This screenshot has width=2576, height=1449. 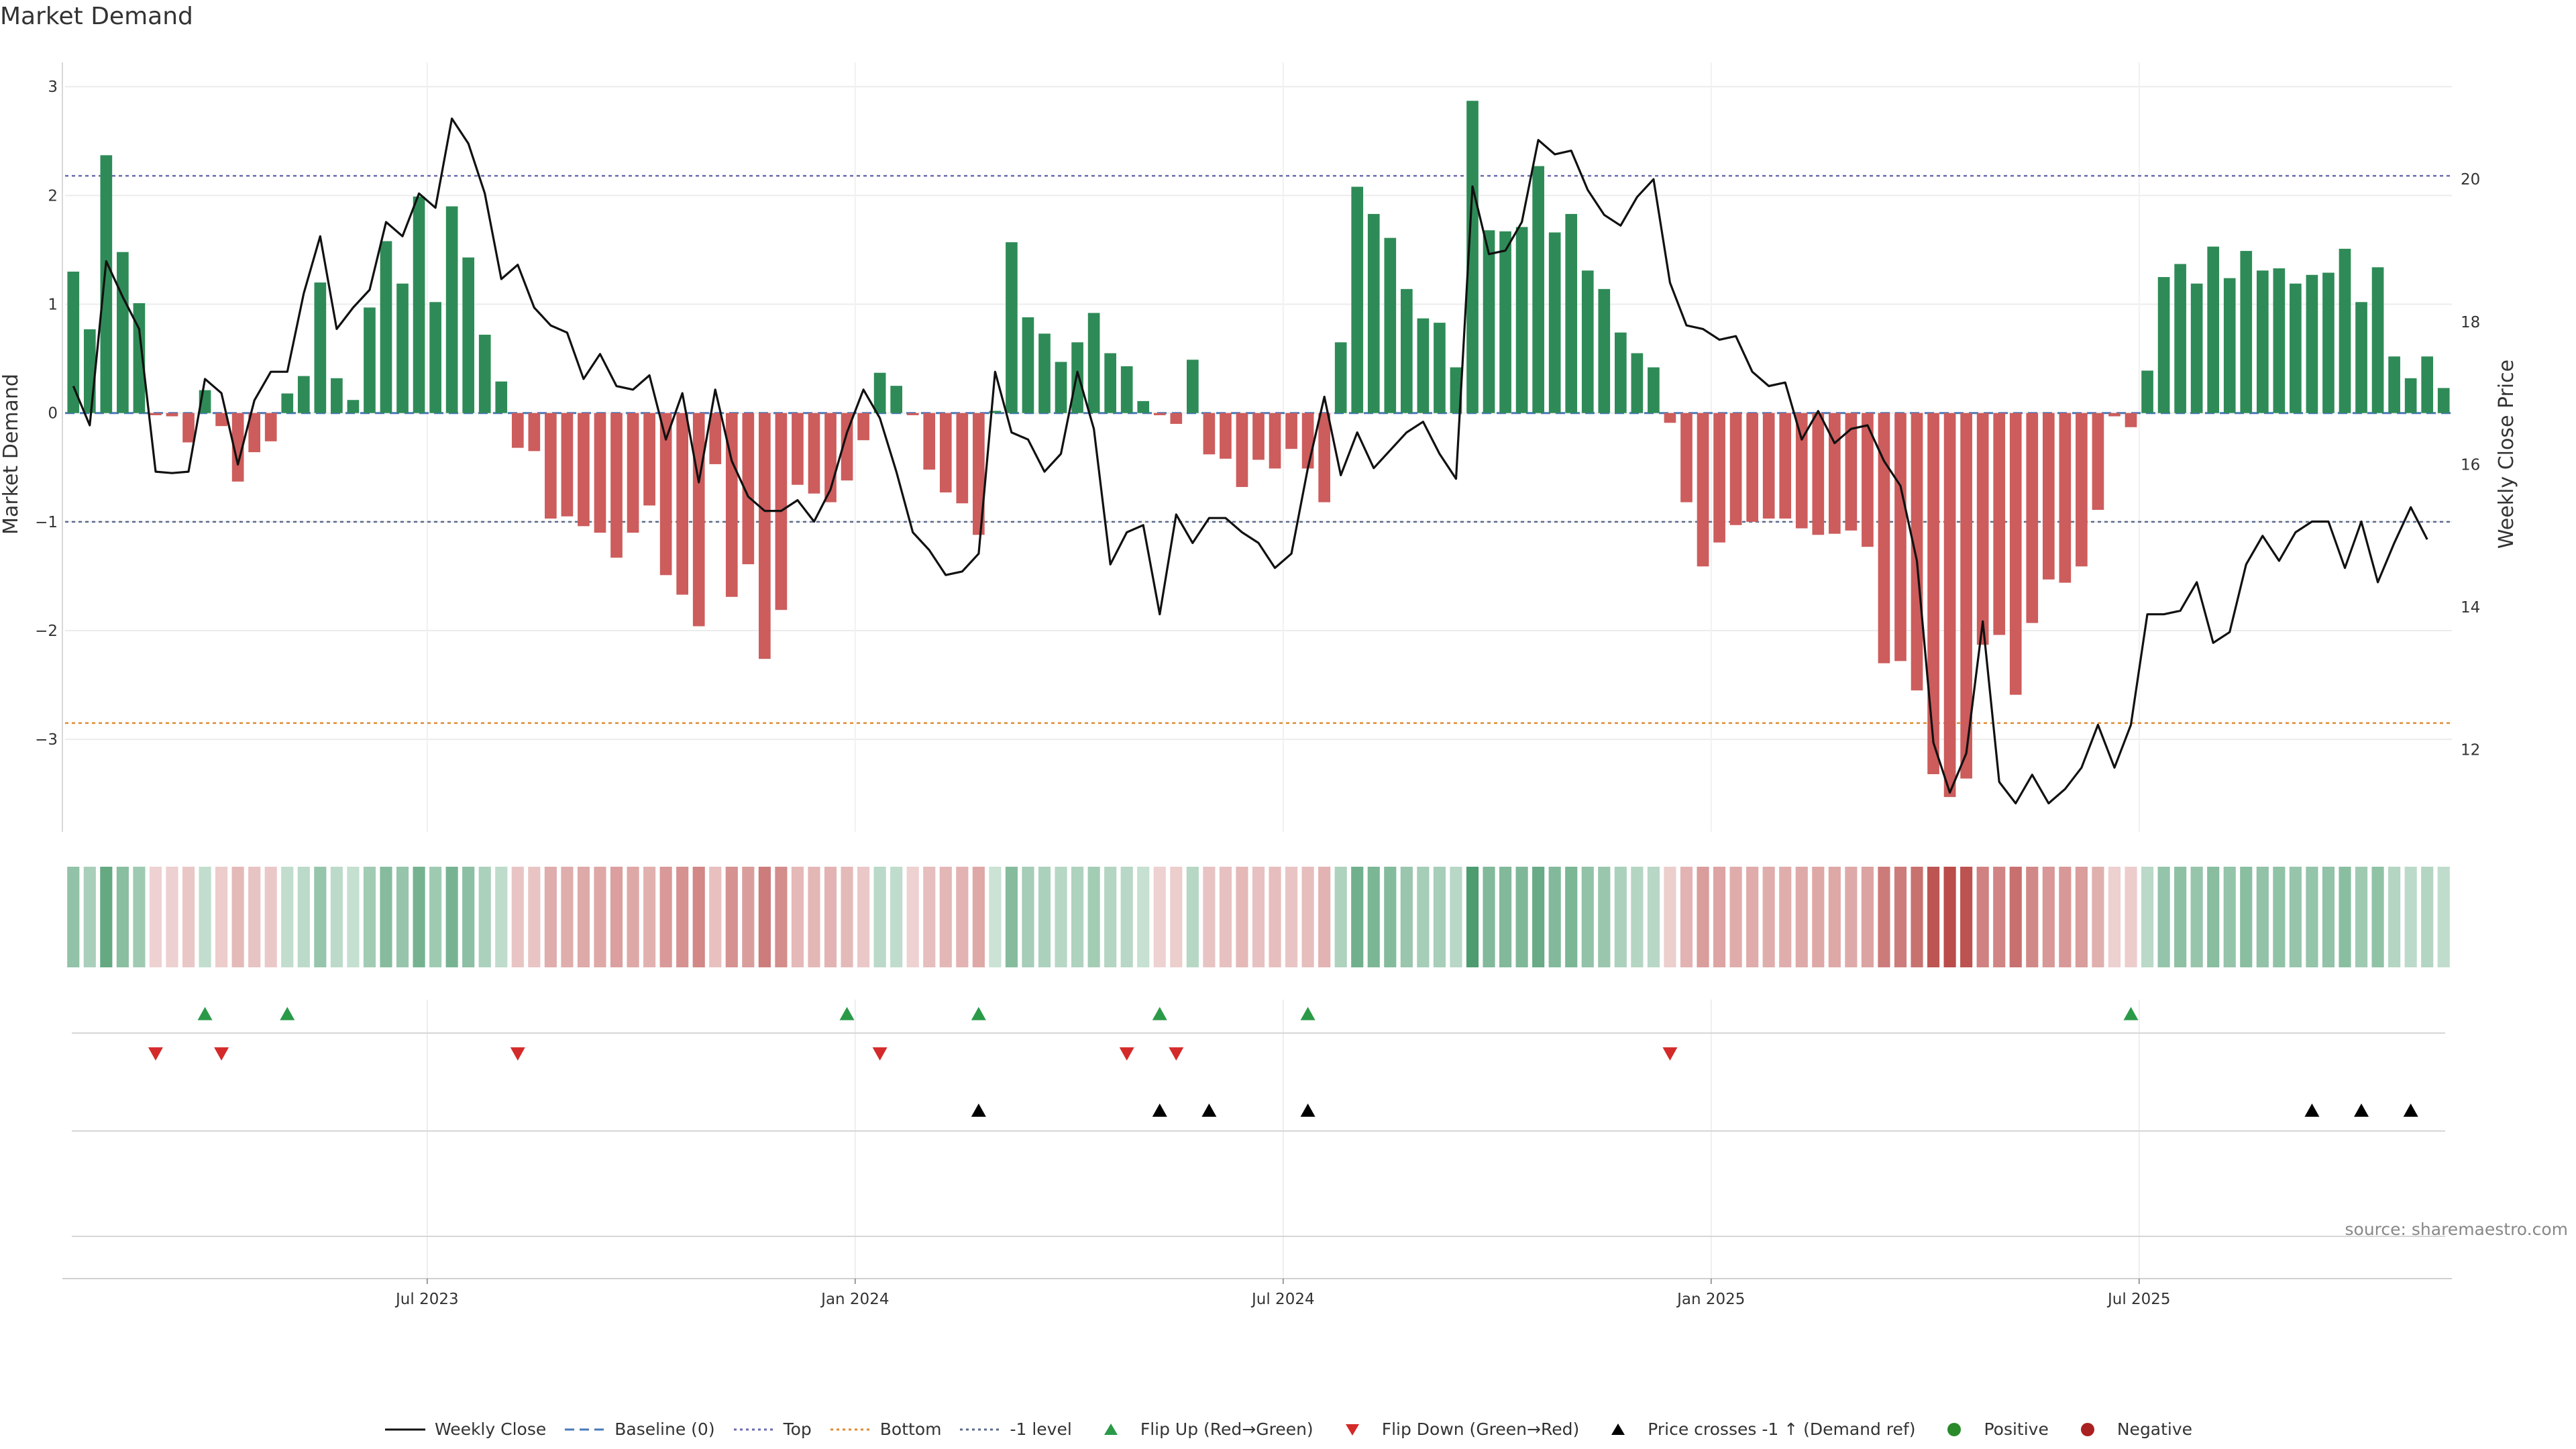 What do you see at coordinates (1352, 1430) in the screenshot?
I see `legend-triangle-down` at bounding box center [1352, 1430].